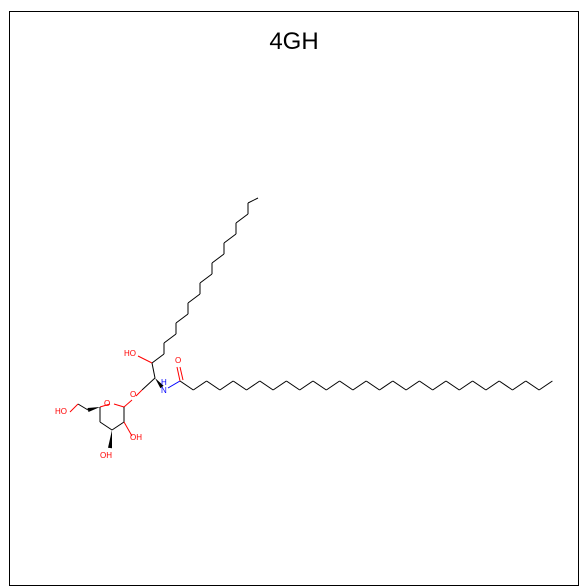 The height and width of the screenshot is (588, 583). What do you see at coordinates (61, 411) in the screenshot?
I see `atom-ho-ch2: HO` at bounding box center [61, 411].